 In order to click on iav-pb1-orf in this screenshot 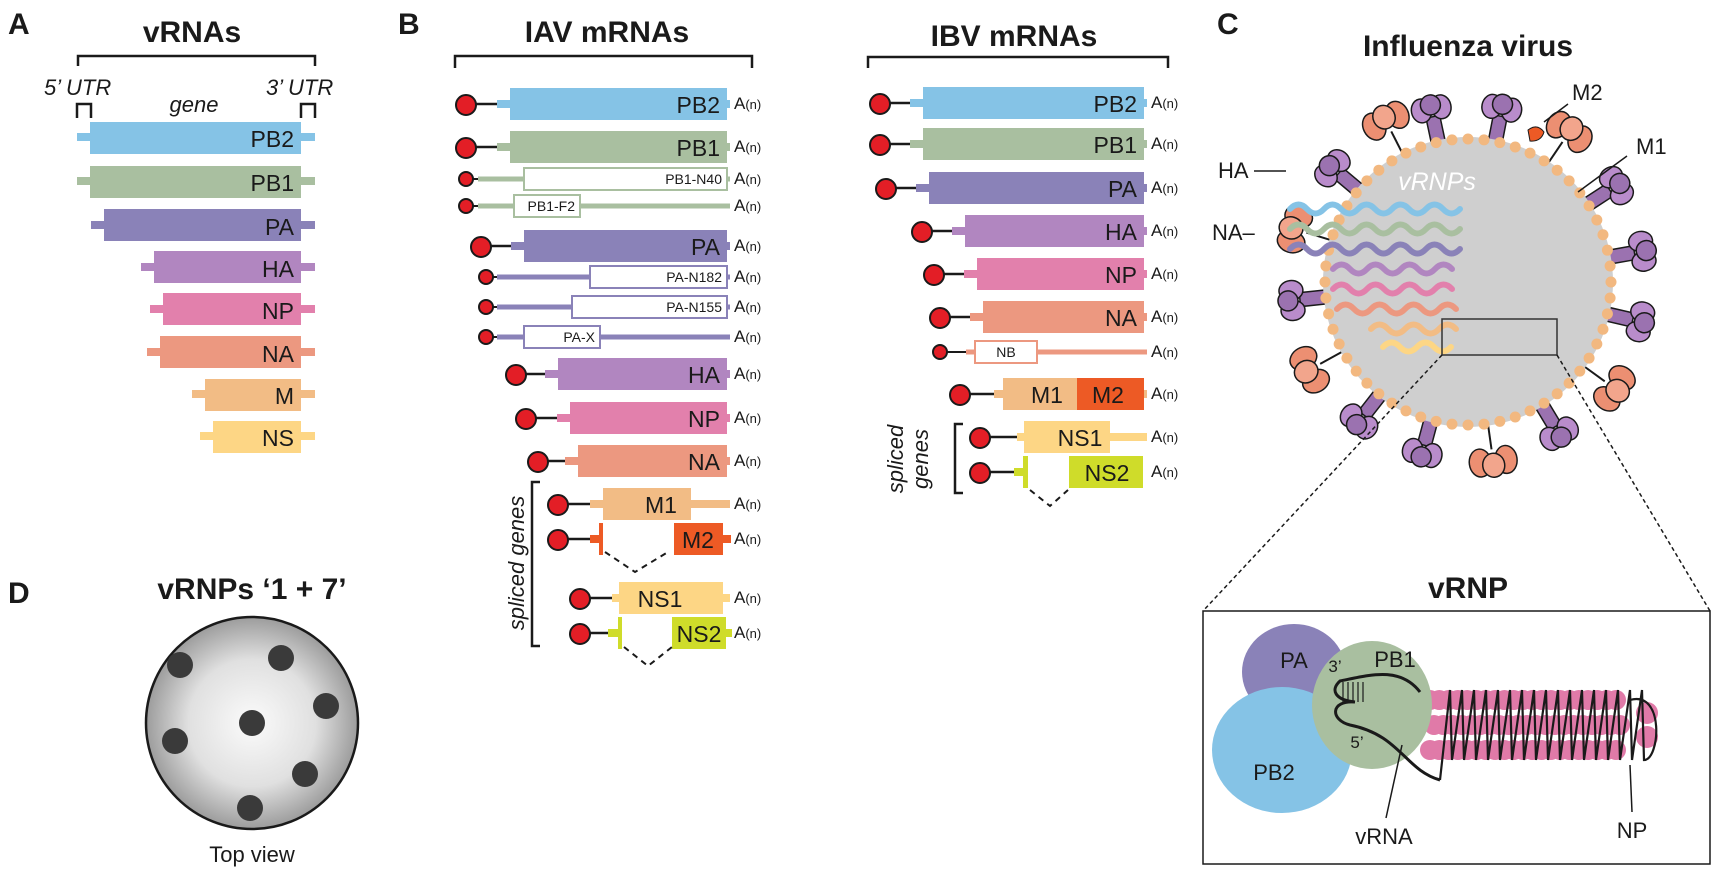, I will do `click(618, 147)`.